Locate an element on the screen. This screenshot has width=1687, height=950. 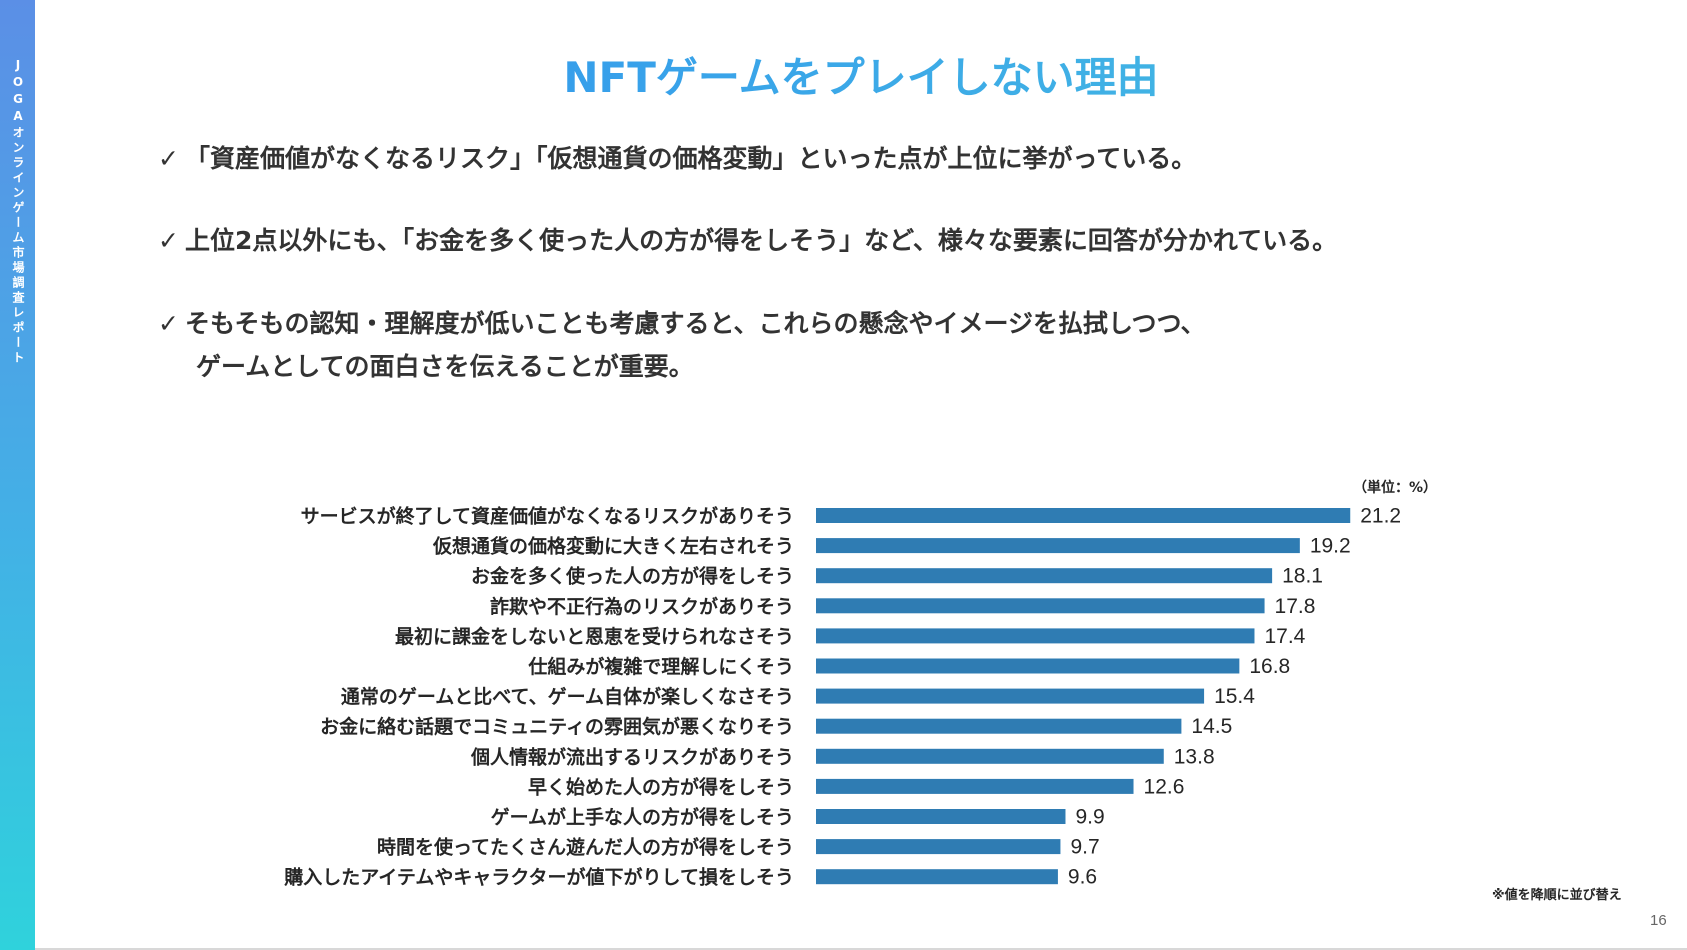
category-label: ゲームが上手な人の方が得をしそう is located at coordinates (642, 817).